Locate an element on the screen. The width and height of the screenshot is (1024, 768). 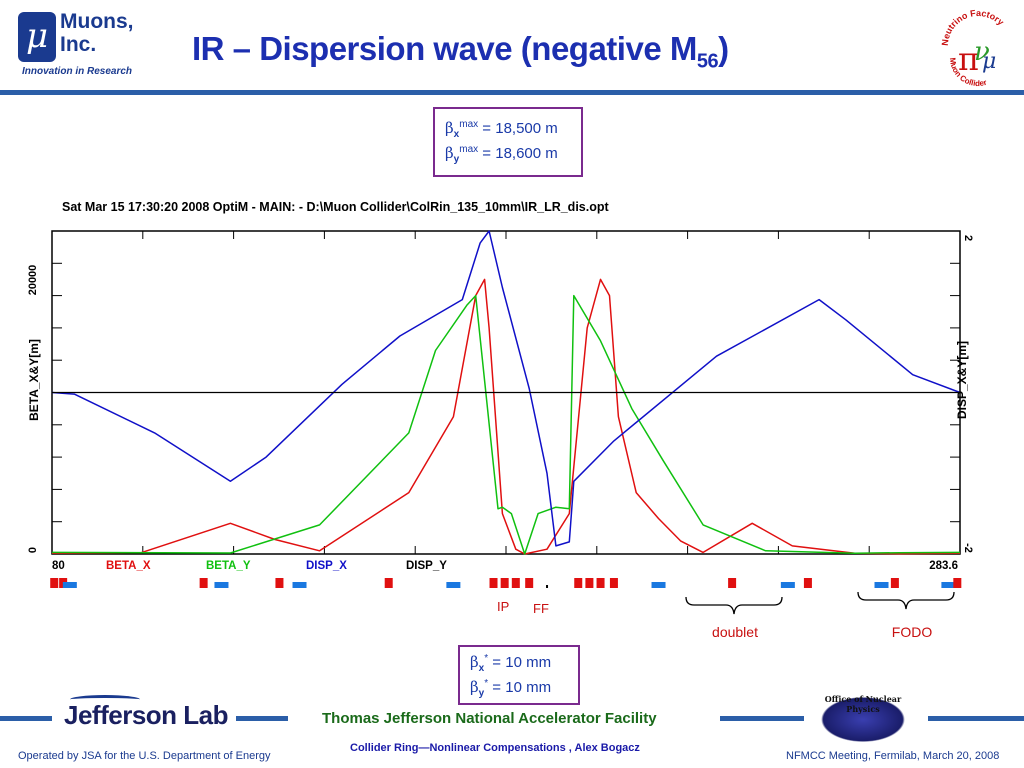
meeting-info: NFMCC Meeting, Fermilab, March 20, 2008 is located at coordinates (893, 756).